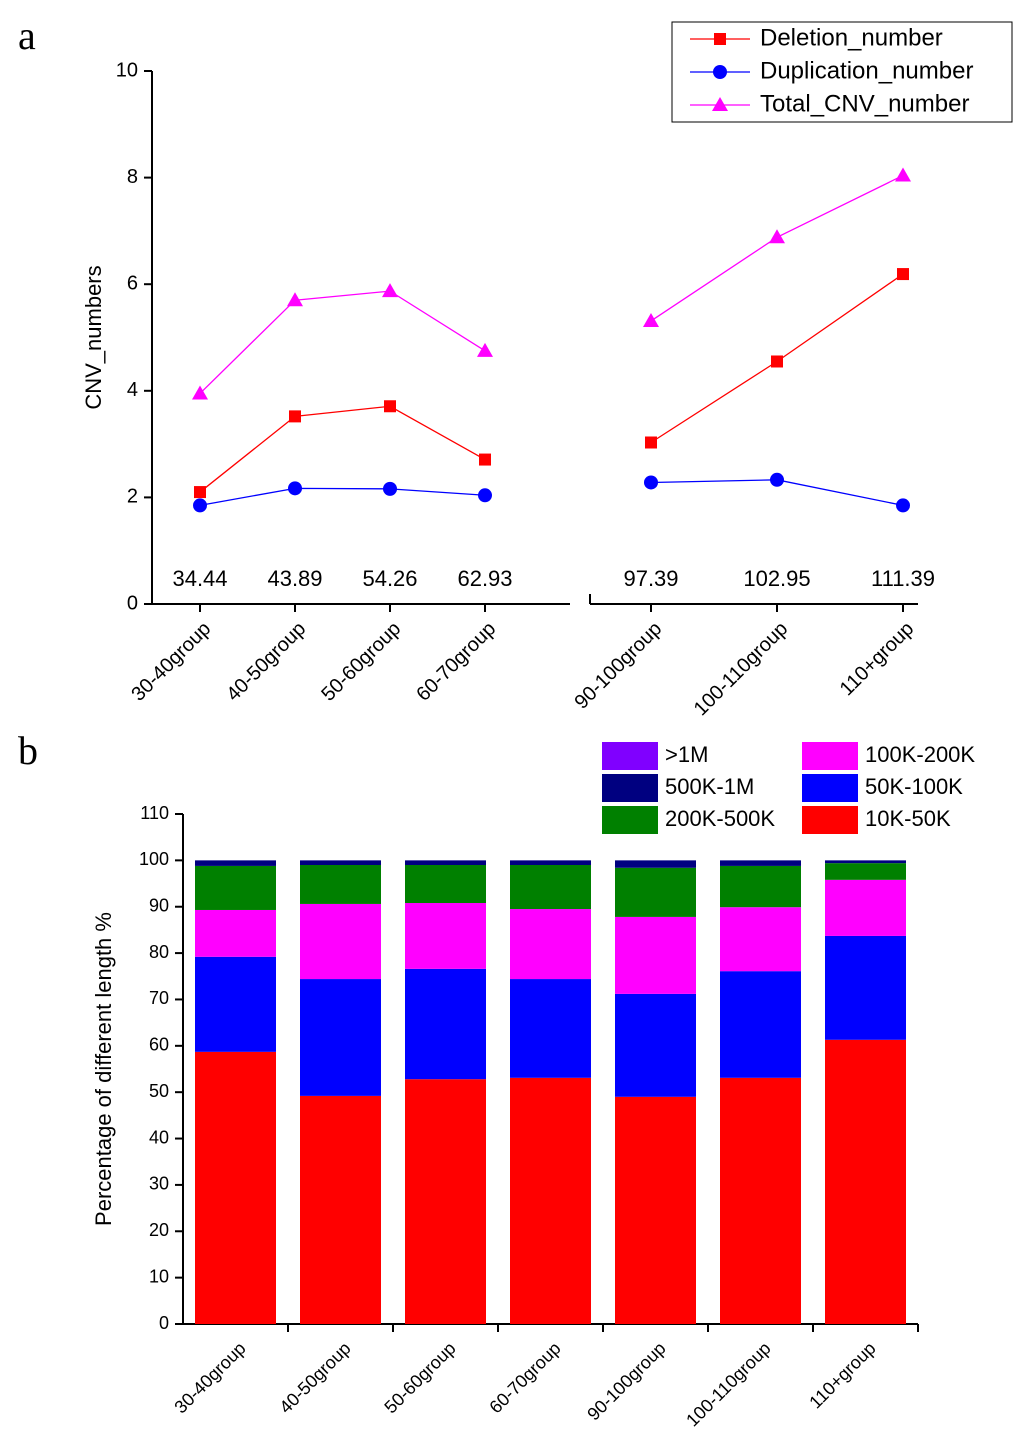  What do you see at coordinates (132, 177) in the screenshot?
I see `y-tick-label: 8` at bounding box center [132, 177].